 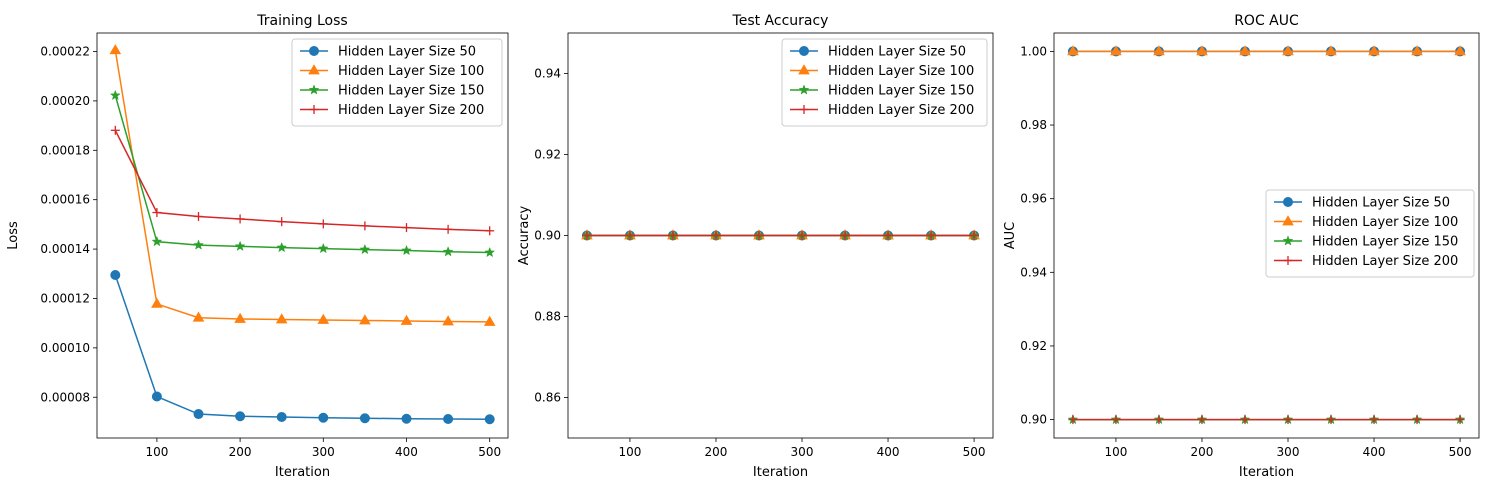 What do you see at coordinates (489, 452) in the screenshot?
I see `x-tick-label: 500` at bounding box center [489, 452].